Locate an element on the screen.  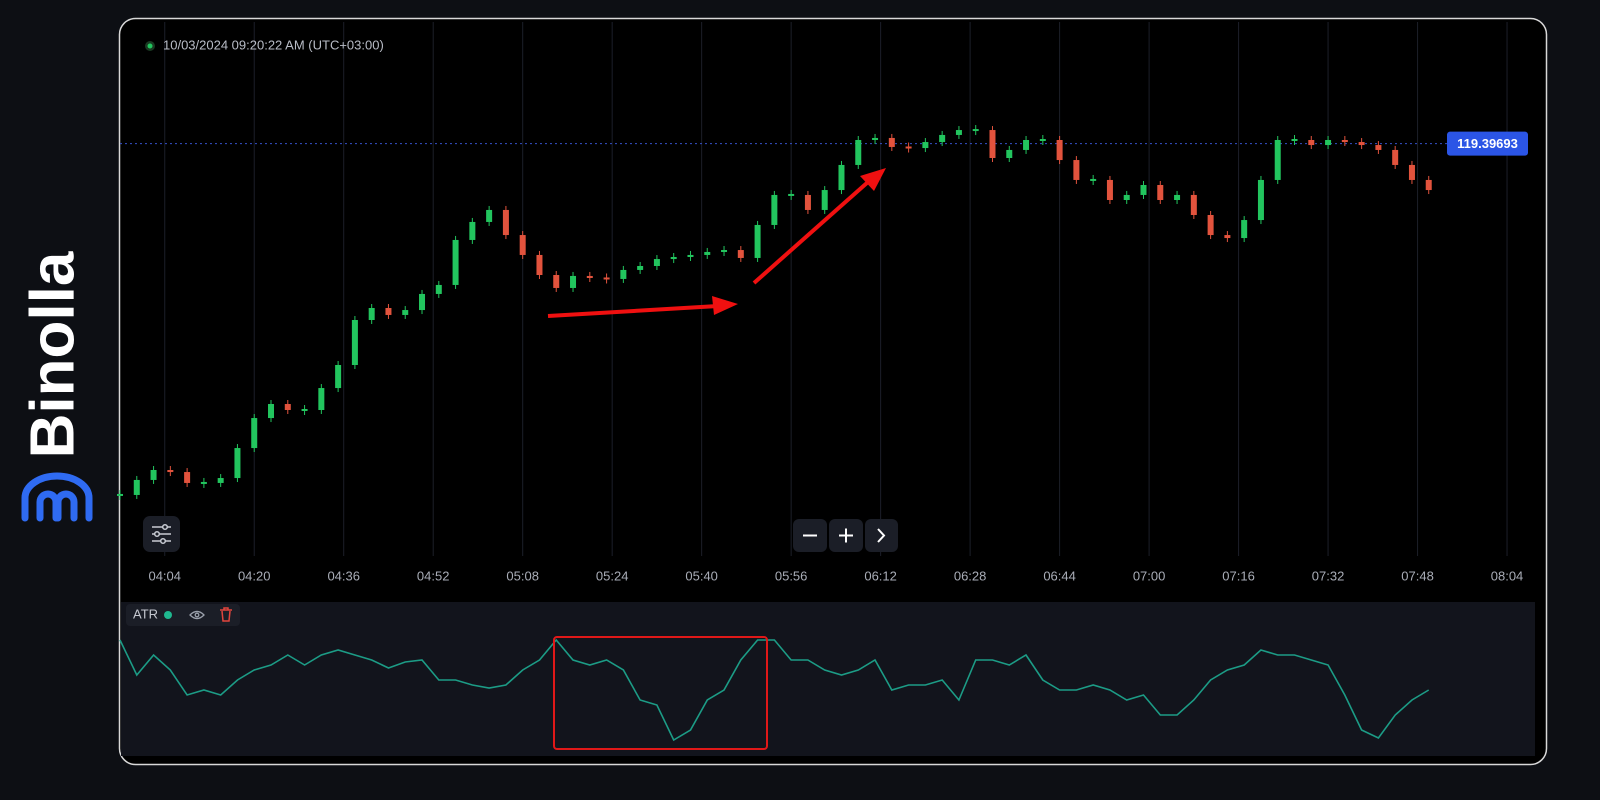
x-tick-label: 05:40 is located at coordinates (701, 575).